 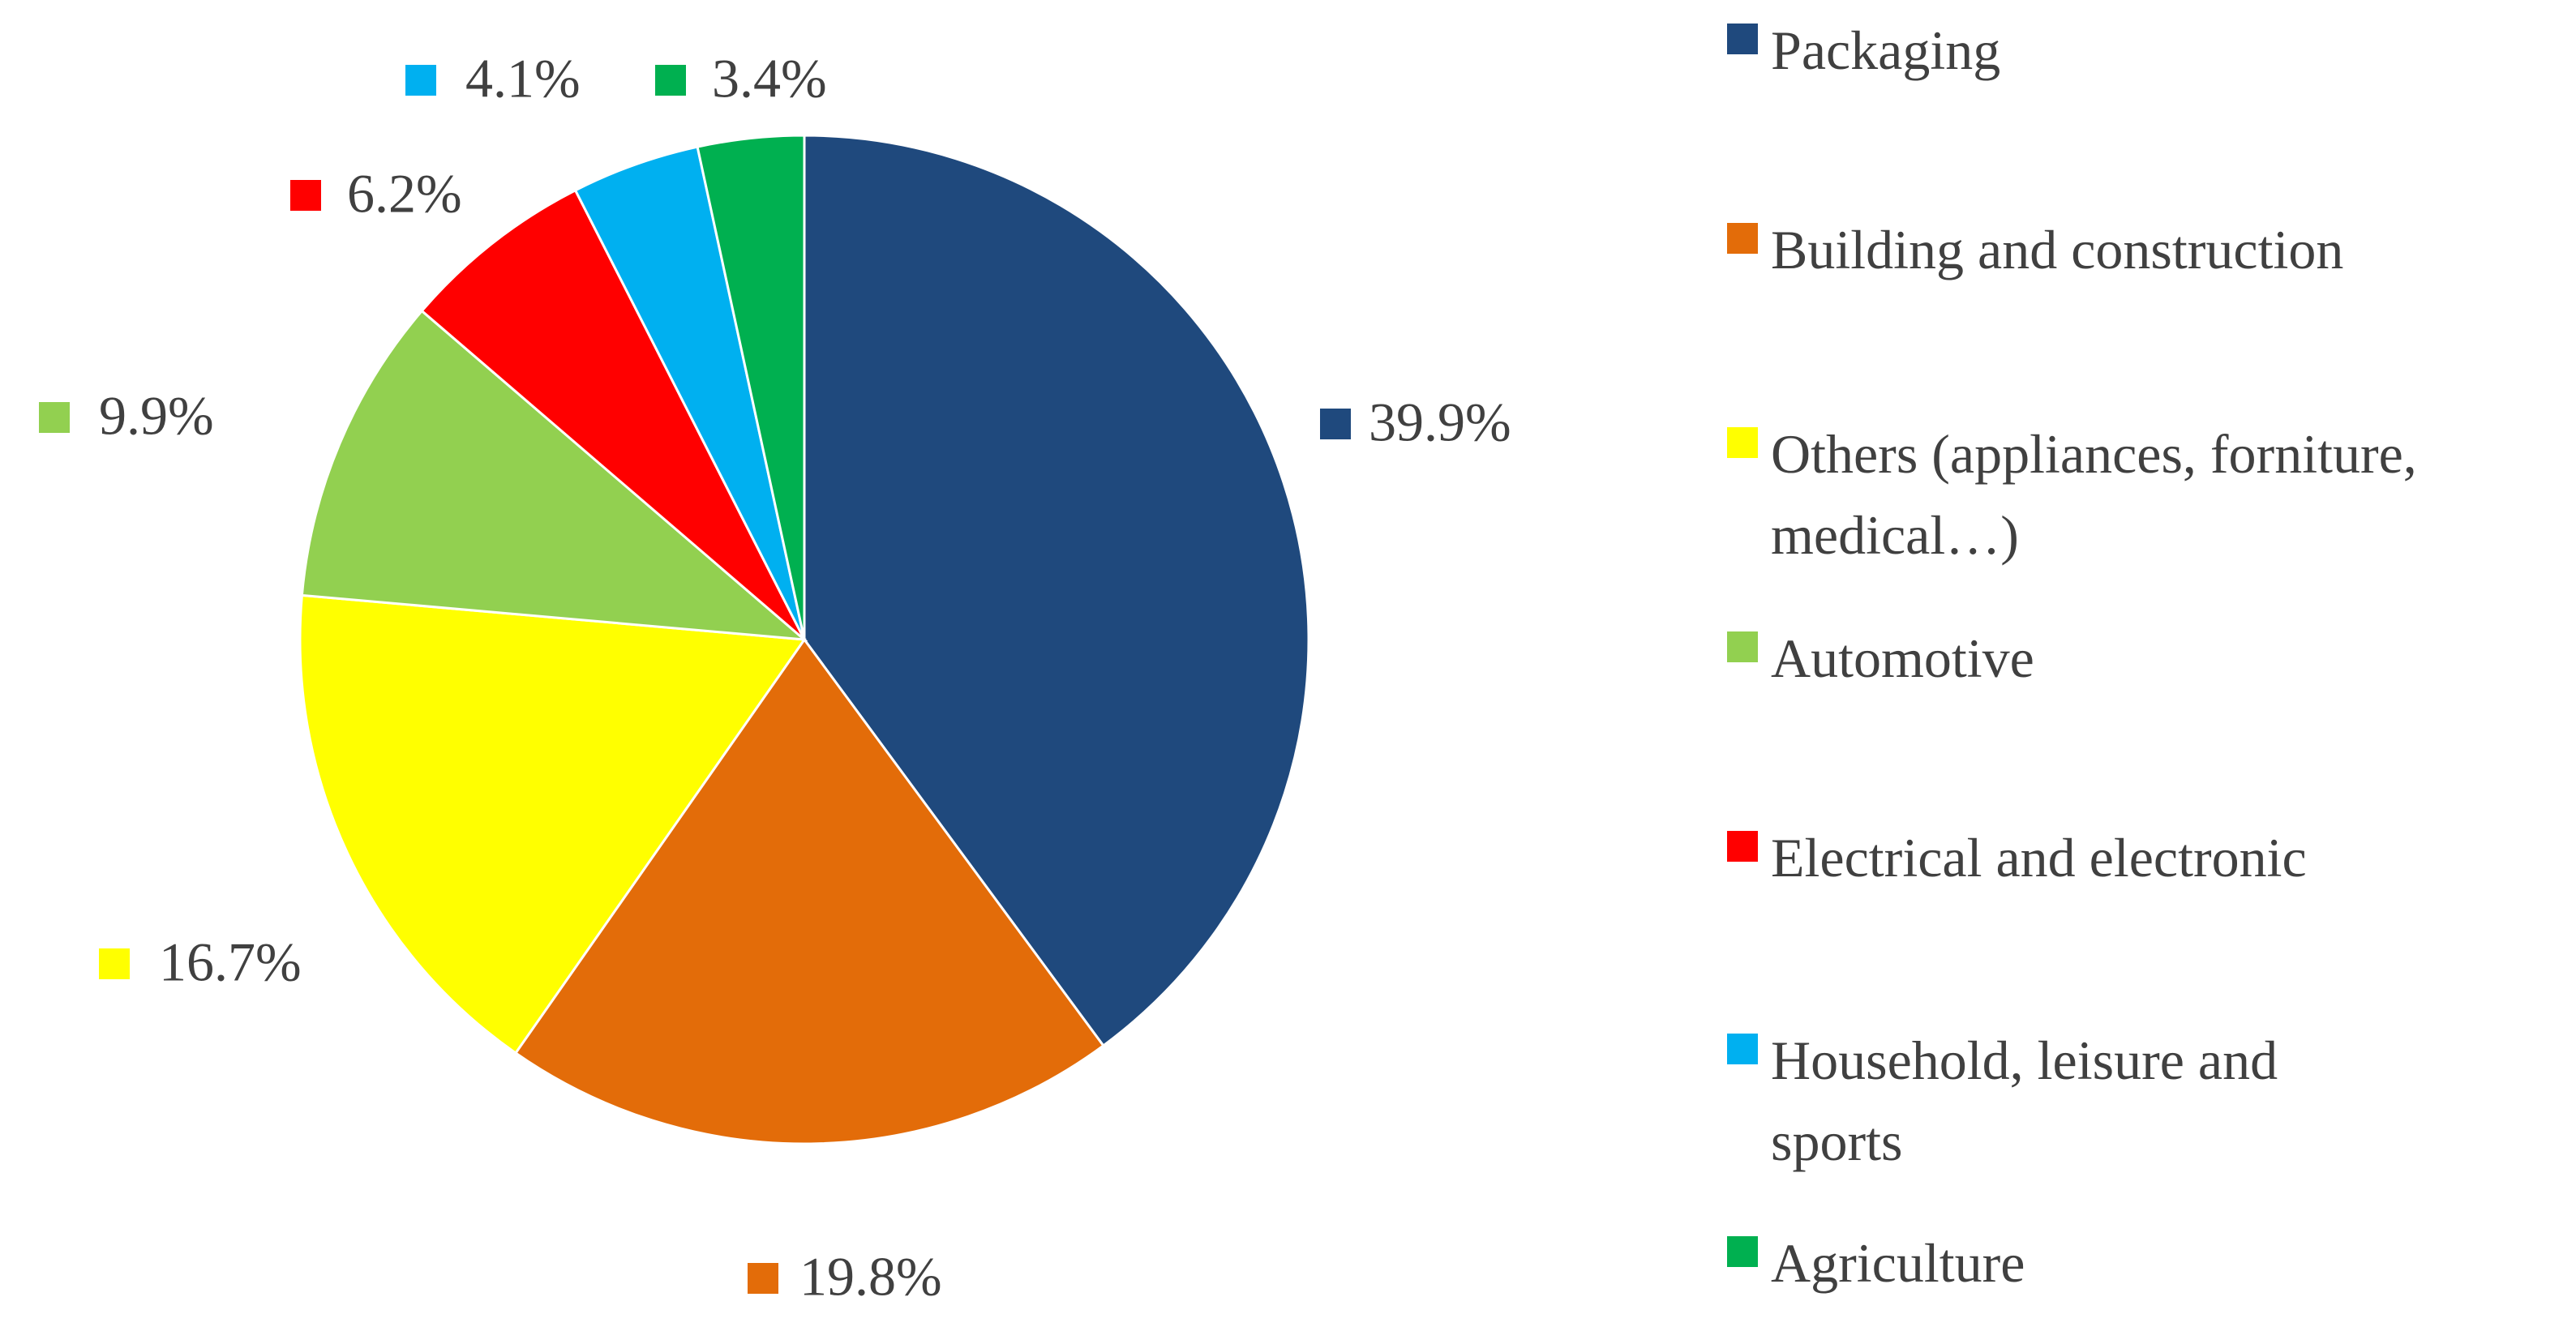 What do you see at coordinates (2094, 494) in the screenshot?
I see `legend-label: Others (appliances, forniture, medical…)` at bounding box center [2094, 494].